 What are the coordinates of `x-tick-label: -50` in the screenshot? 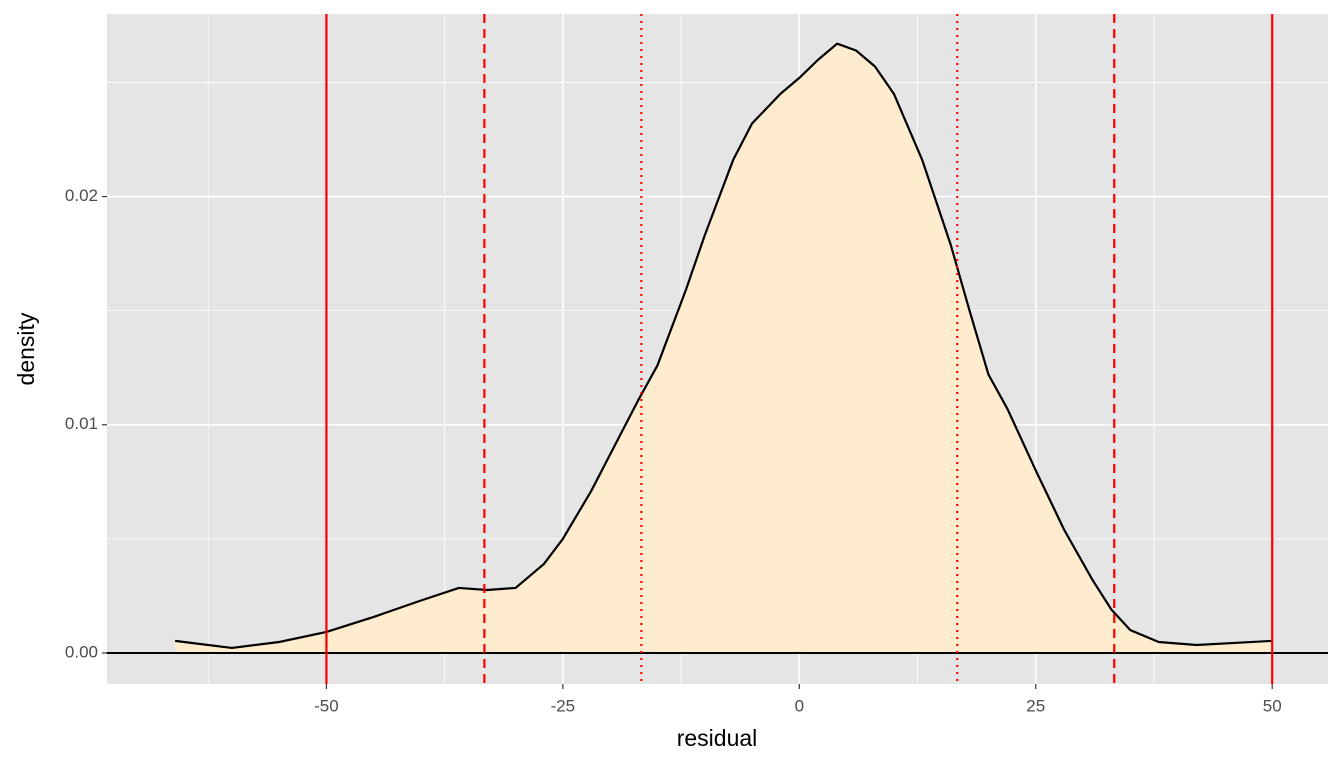 It's located at (326, 705).